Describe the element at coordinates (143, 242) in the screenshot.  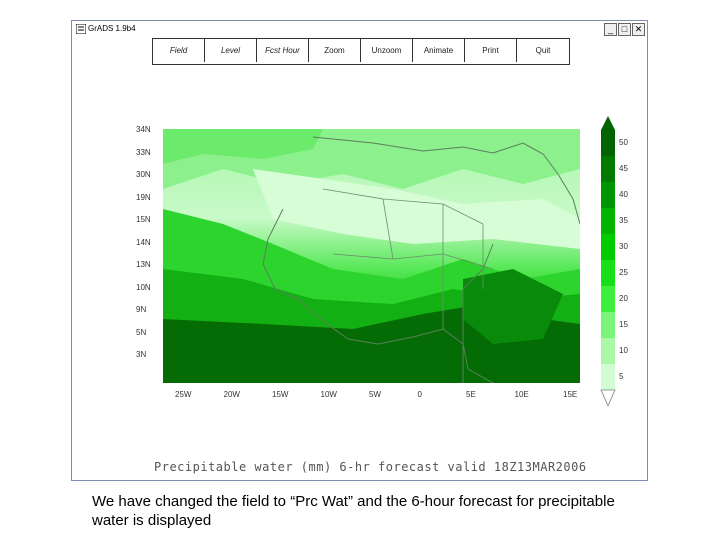
I see `lat-label: 14N` at that location.